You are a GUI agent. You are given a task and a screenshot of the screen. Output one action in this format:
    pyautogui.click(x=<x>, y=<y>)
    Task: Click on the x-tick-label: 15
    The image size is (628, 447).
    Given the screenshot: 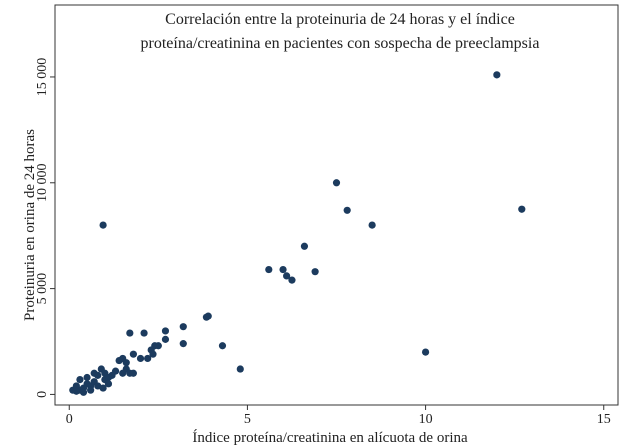 What is the action you would take?
    pyautogui.click(x=604, y=419)
    